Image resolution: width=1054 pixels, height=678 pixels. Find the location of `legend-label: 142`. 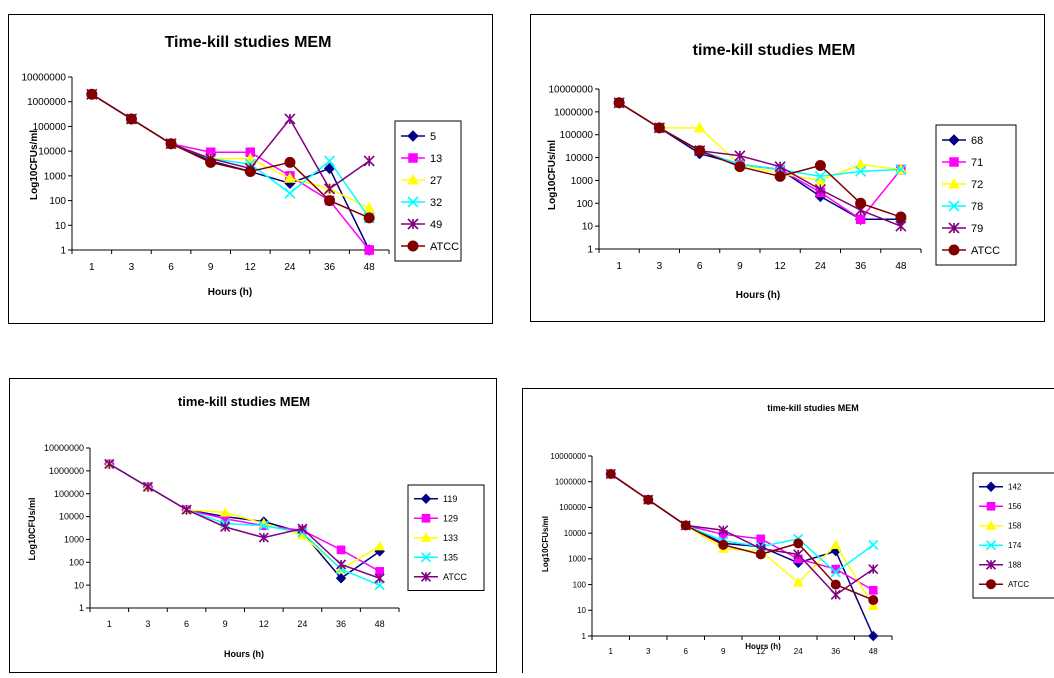

legend-label: 142 is located at coordinates (1015, 487).